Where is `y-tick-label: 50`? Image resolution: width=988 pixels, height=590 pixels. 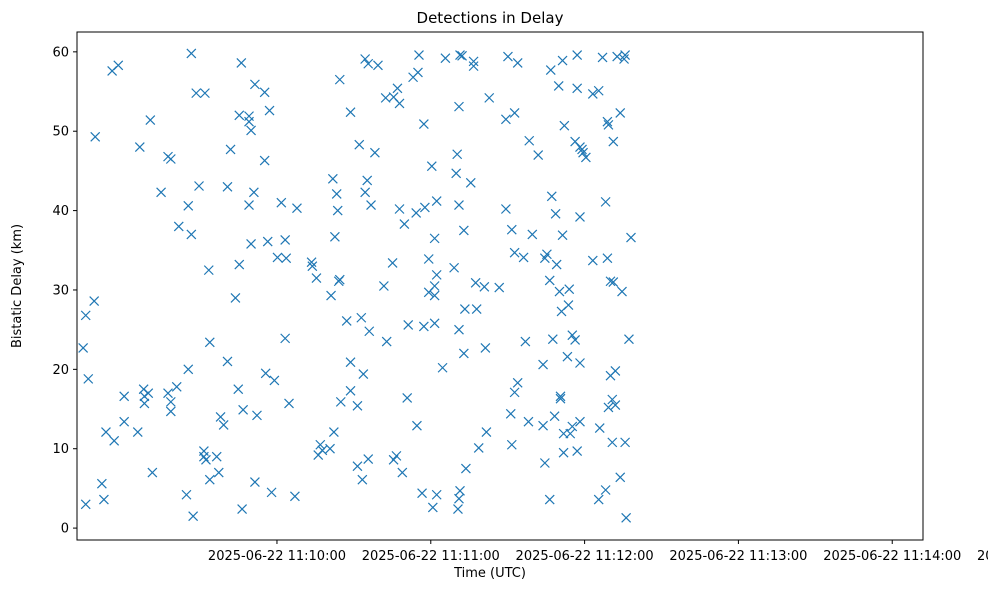 y-tick-label: 50 is located at coordinates (60, 132).